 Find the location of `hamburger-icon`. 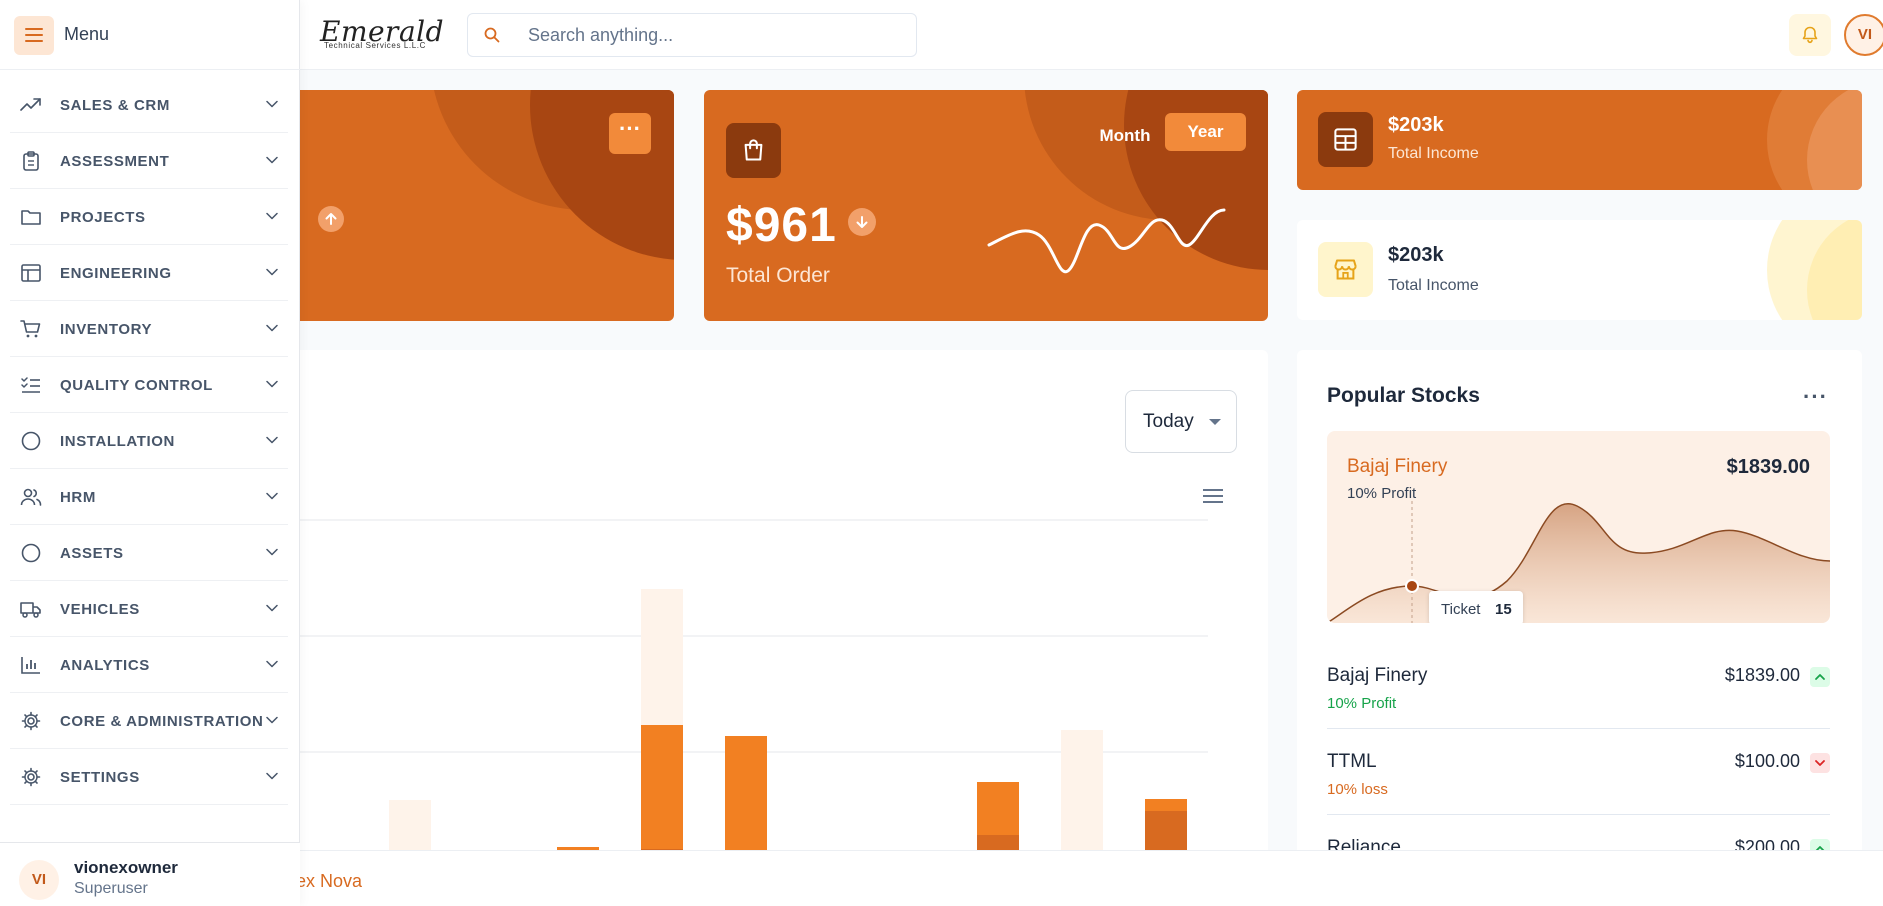

hamburger-icon is located at coordinates (34, 35).